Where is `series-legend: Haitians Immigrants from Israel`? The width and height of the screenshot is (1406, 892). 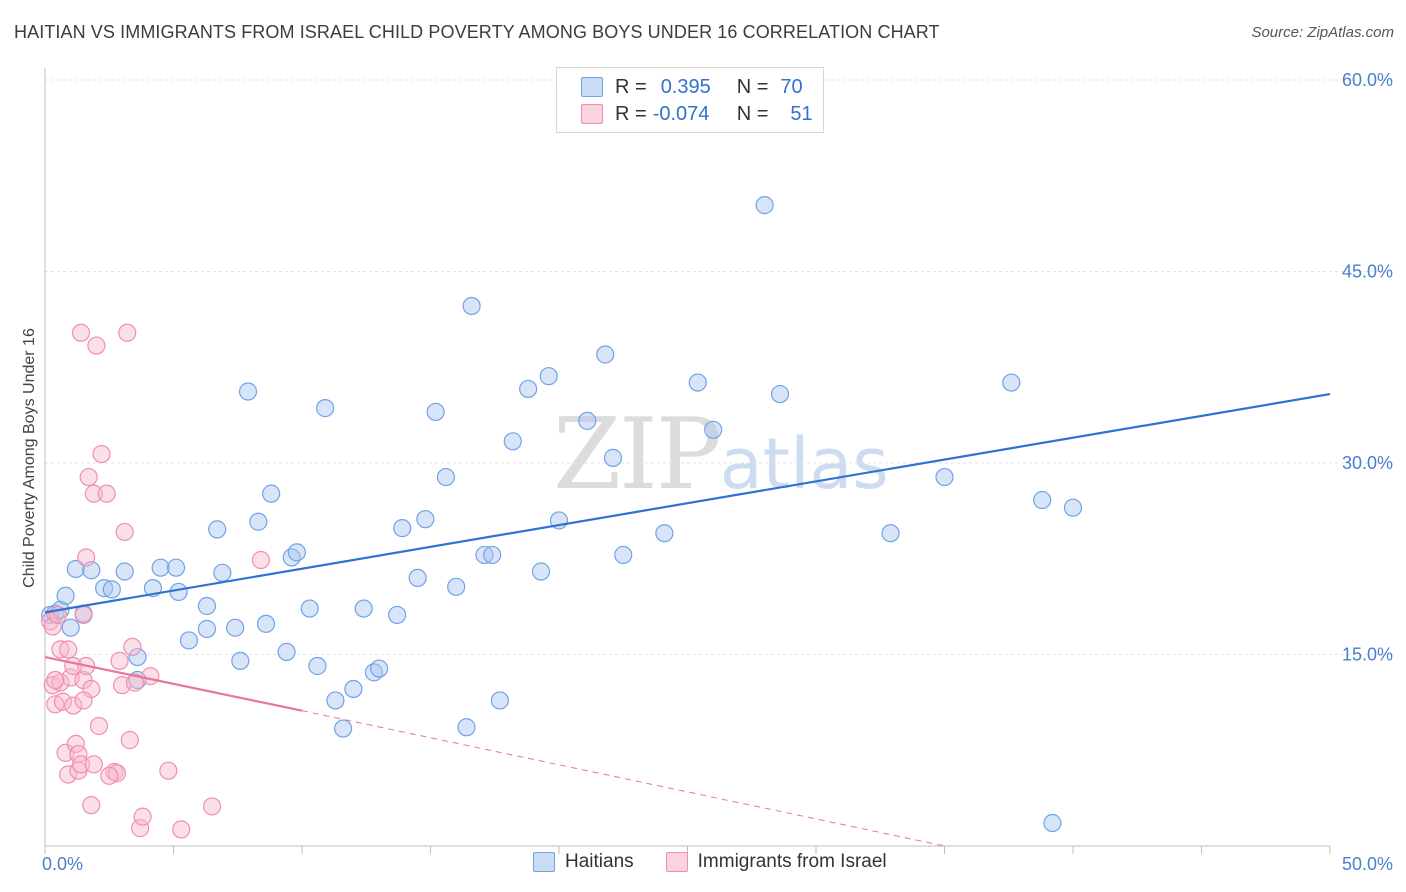
series-legend: Haitians Immigrants from Israel is located at coordinates (710, 862).